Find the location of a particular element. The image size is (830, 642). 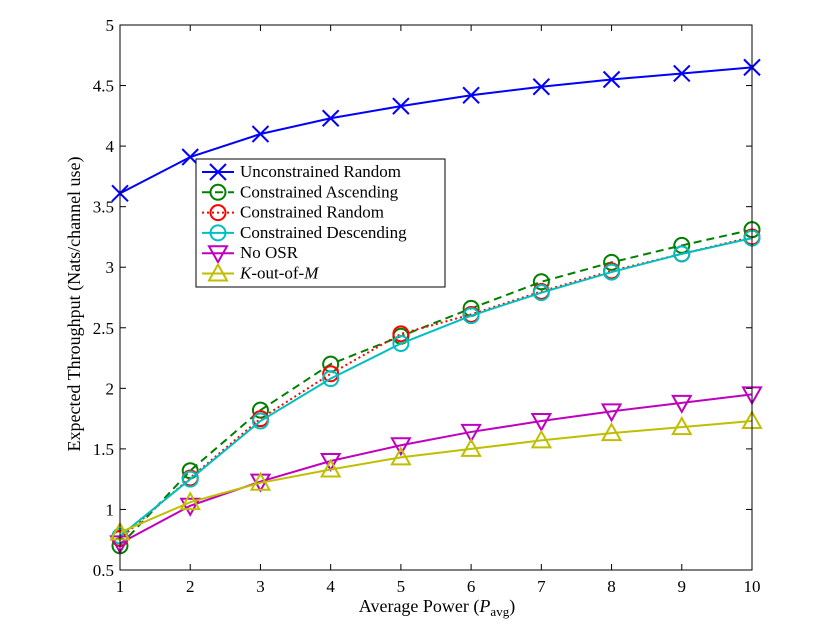

x-tick-label: 6 is located at coordinates (471, 586).